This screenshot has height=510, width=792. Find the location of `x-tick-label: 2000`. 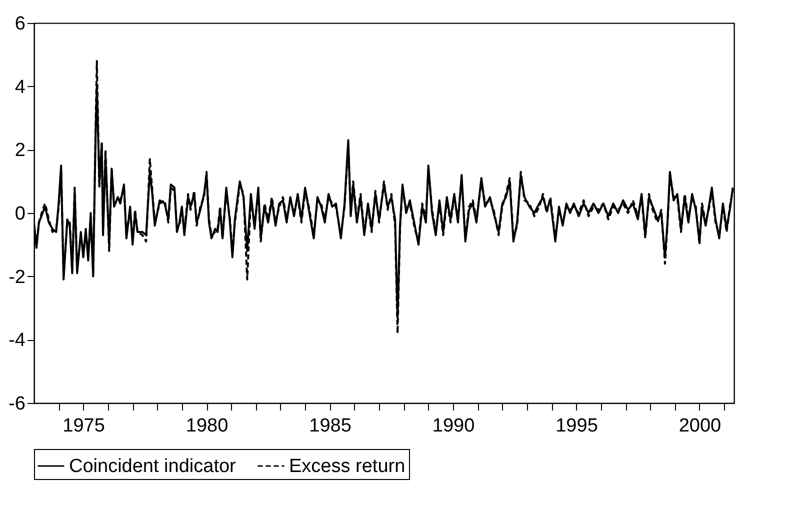

x-tick-label: 2000 is located at coordinates (700, 426).